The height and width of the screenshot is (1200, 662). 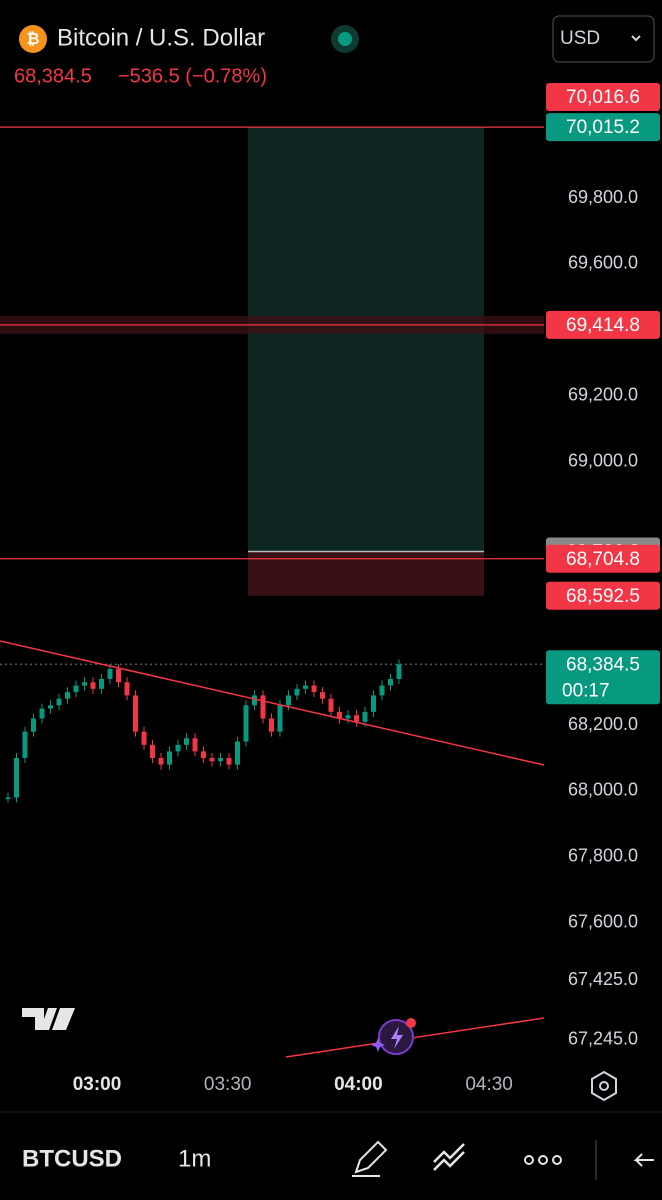 I want to click on settings-icon, so click(x=604, y=1086).